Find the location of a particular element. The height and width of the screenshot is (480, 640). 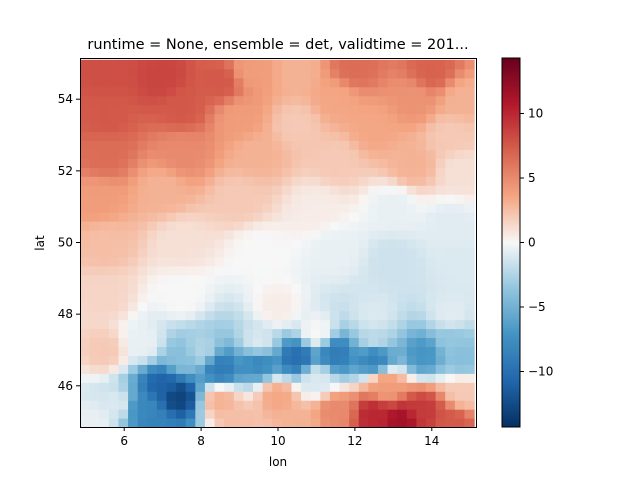

x-tick-label: 8 is located at coordinates (201, 441).